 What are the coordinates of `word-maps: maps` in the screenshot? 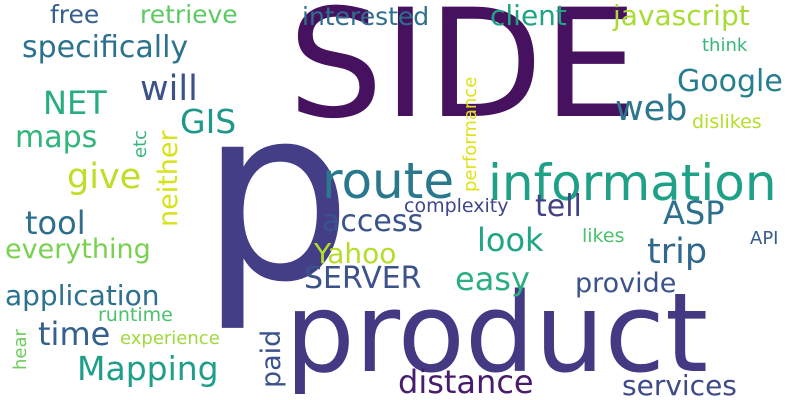 It's located at (56, 137).